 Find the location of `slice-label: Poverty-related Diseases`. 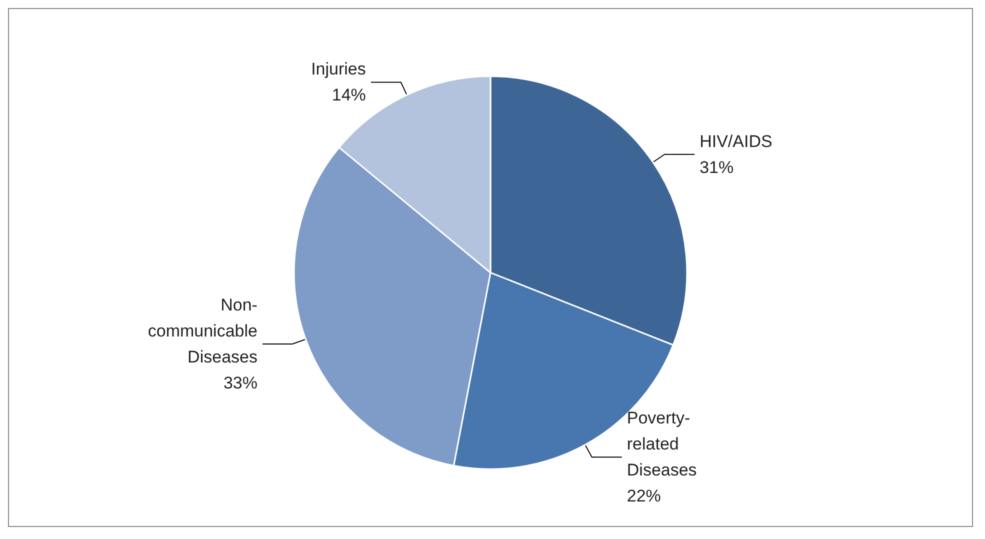

slice-label: Poverty-related Diseases is located at coordinates (661, 444).